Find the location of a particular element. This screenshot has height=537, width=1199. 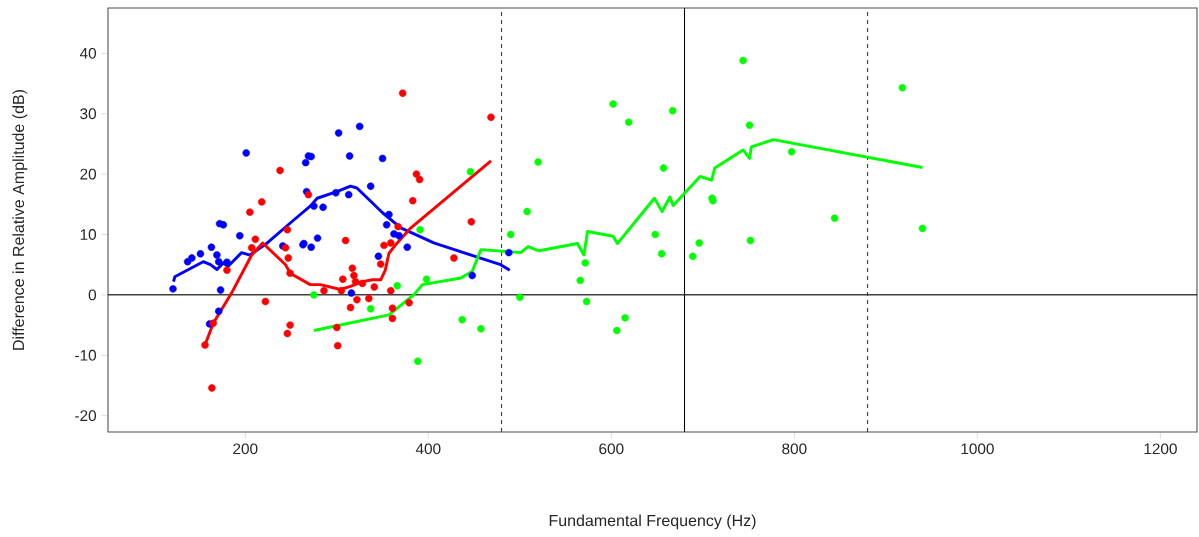

x-tick-label: 800 is located at coordinates (794, 449).